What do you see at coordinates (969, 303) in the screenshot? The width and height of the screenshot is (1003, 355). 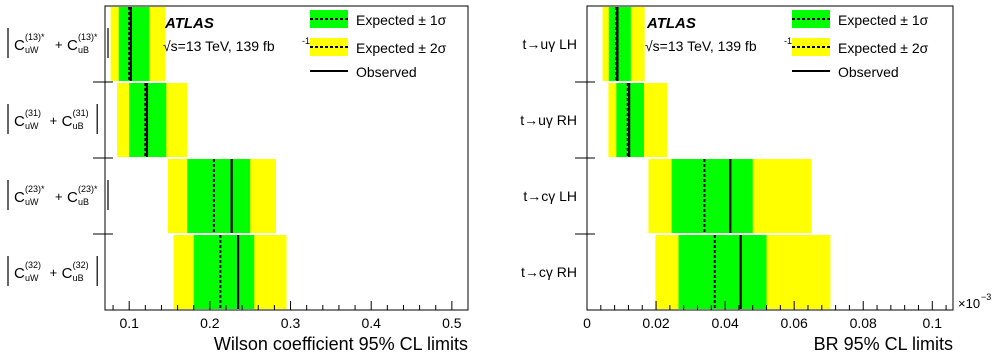 I see `axis-exponent-label: ×10` at bounding box center [969, 303].